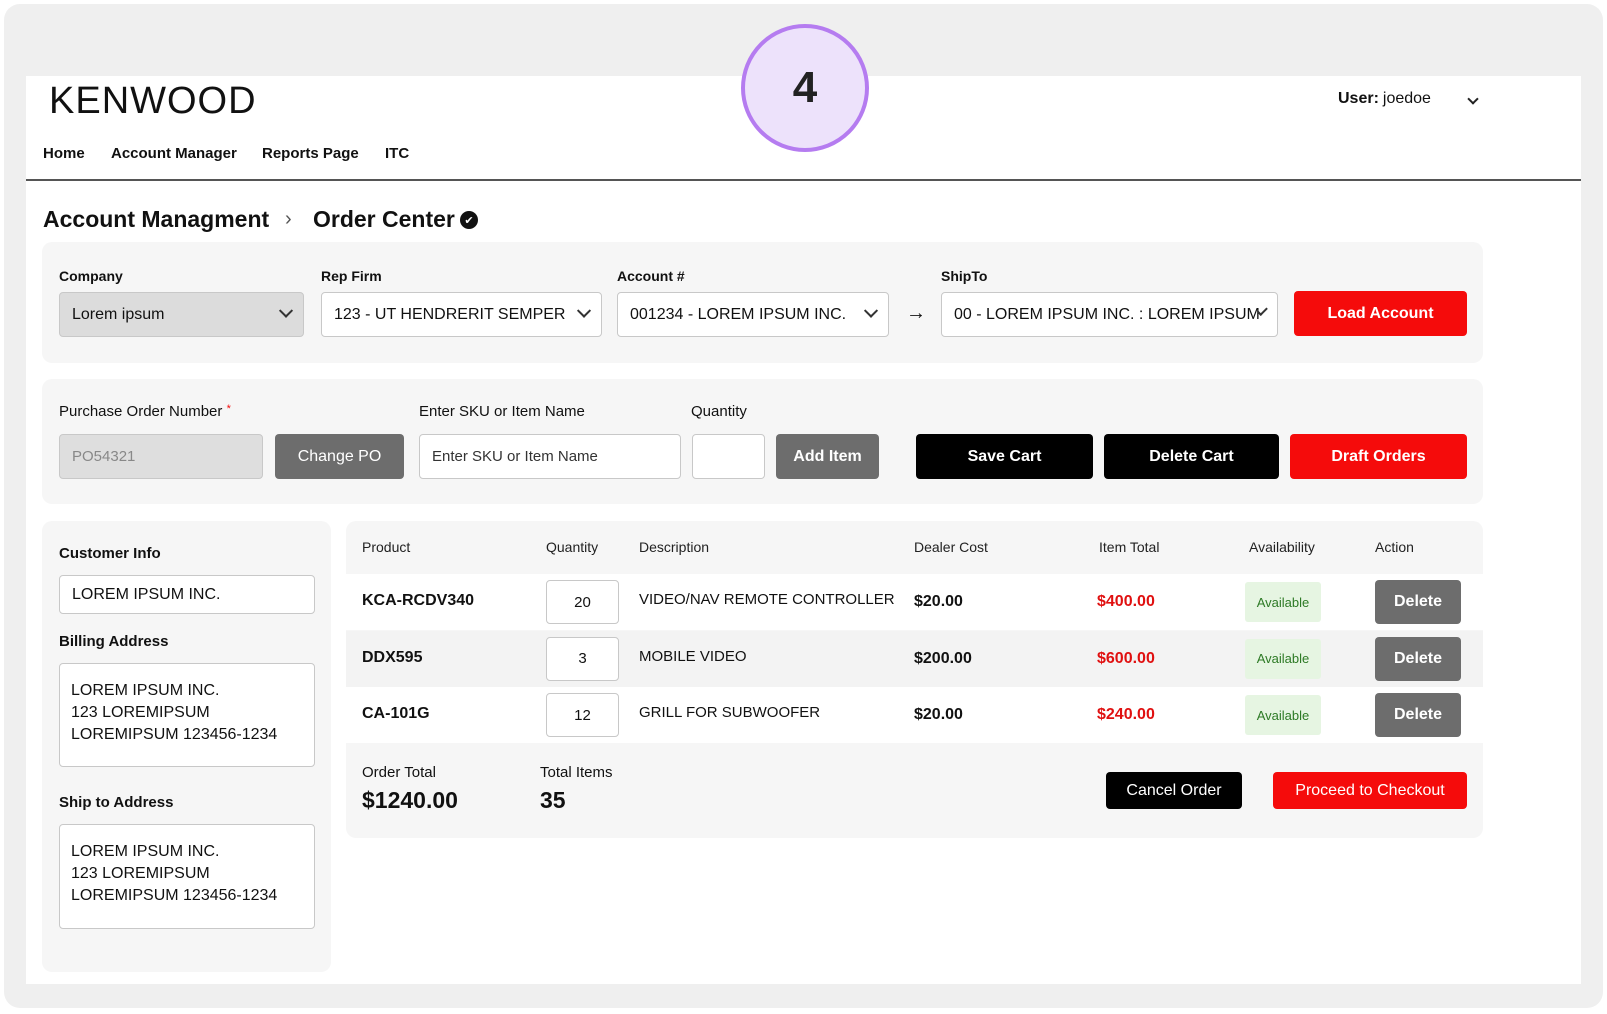 Image resolution: width=1607 pixels, height=1014 pixels. Describe the element at coordinates (91, 276) in the screenshot. I see `field-label: Company` at that location.